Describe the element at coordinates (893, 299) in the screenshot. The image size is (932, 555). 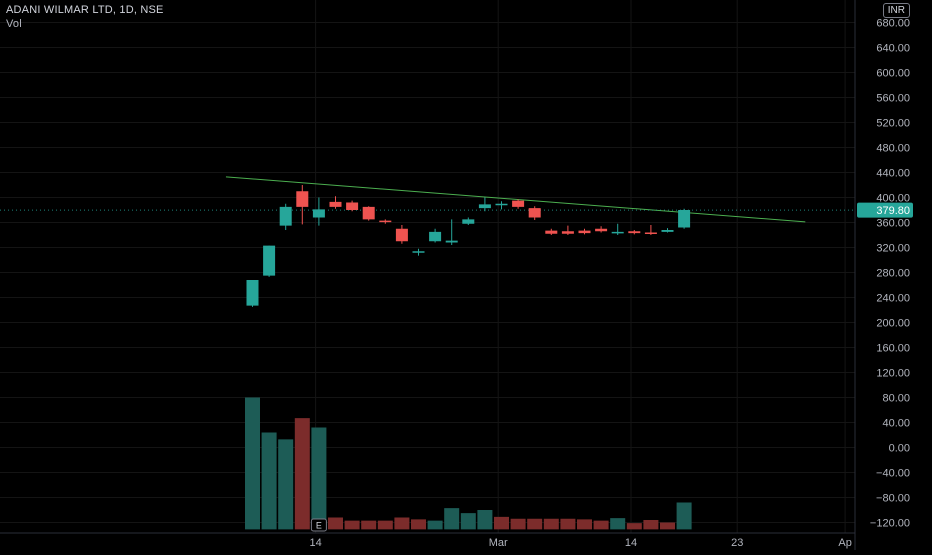
I see `y-axis-tick-label: 240.00` at that location.